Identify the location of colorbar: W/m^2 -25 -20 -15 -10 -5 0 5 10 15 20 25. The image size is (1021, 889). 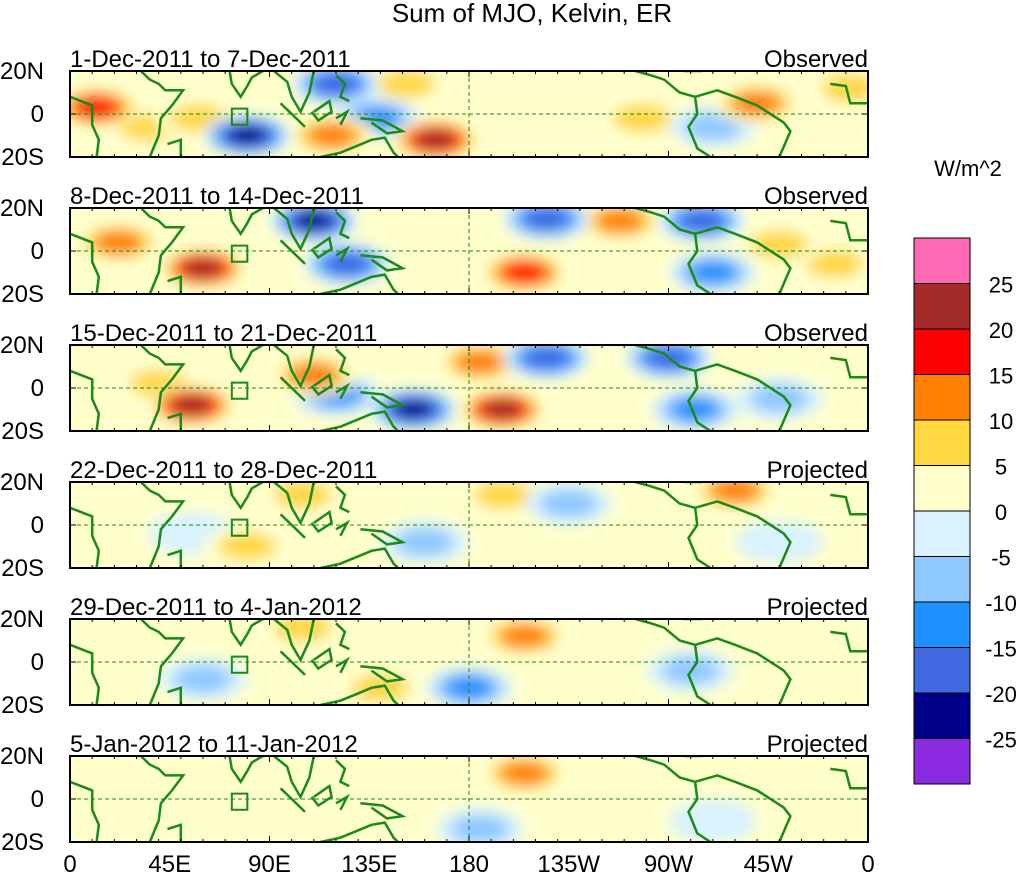
(965, 470).